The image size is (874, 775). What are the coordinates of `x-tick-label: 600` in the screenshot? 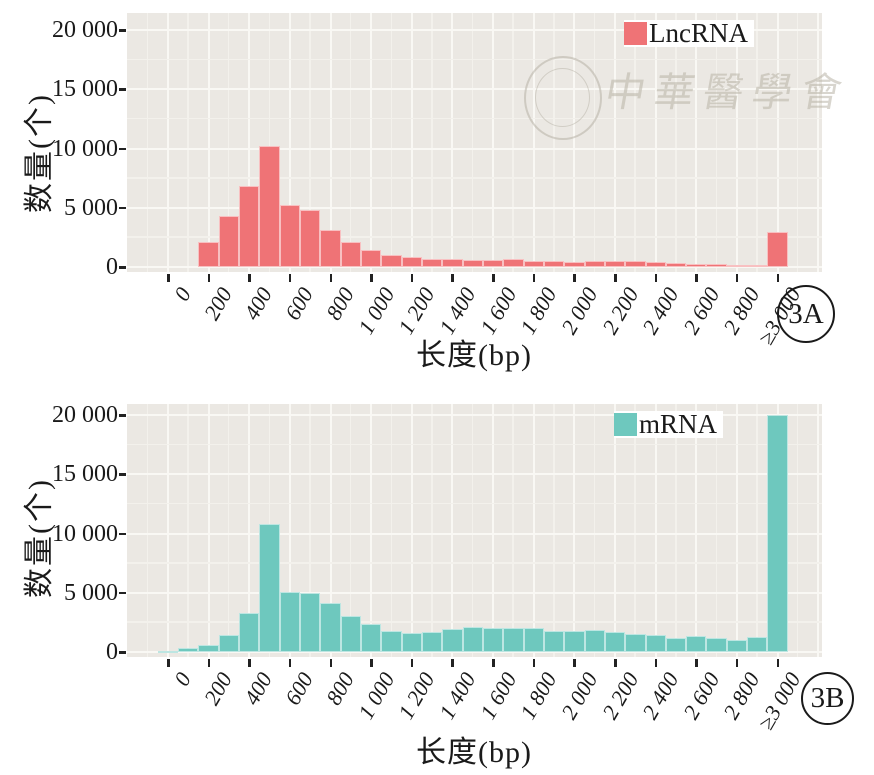 It's located at (298, 689).